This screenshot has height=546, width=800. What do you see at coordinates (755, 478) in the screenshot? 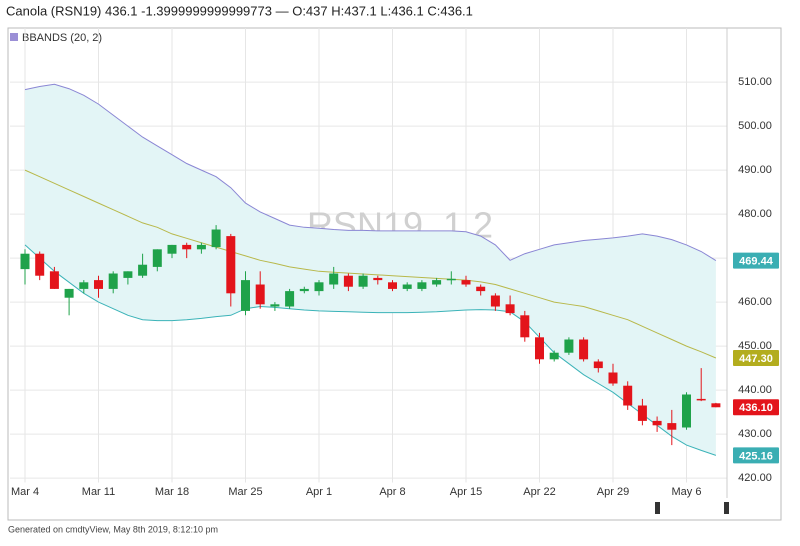
I see `y-tick-label: 420.00` at bounding box center [755, 478].